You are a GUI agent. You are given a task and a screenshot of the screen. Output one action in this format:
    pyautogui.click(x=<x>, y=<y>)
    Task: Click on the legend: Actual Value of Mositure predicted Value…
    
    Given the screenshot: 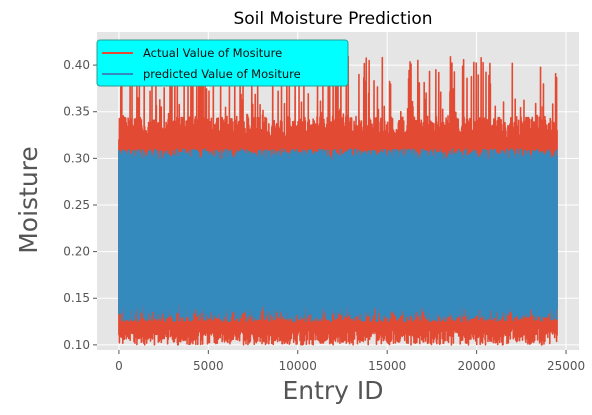 What is the action you would take?
    pyautogui.click(x=222, y=63)
    